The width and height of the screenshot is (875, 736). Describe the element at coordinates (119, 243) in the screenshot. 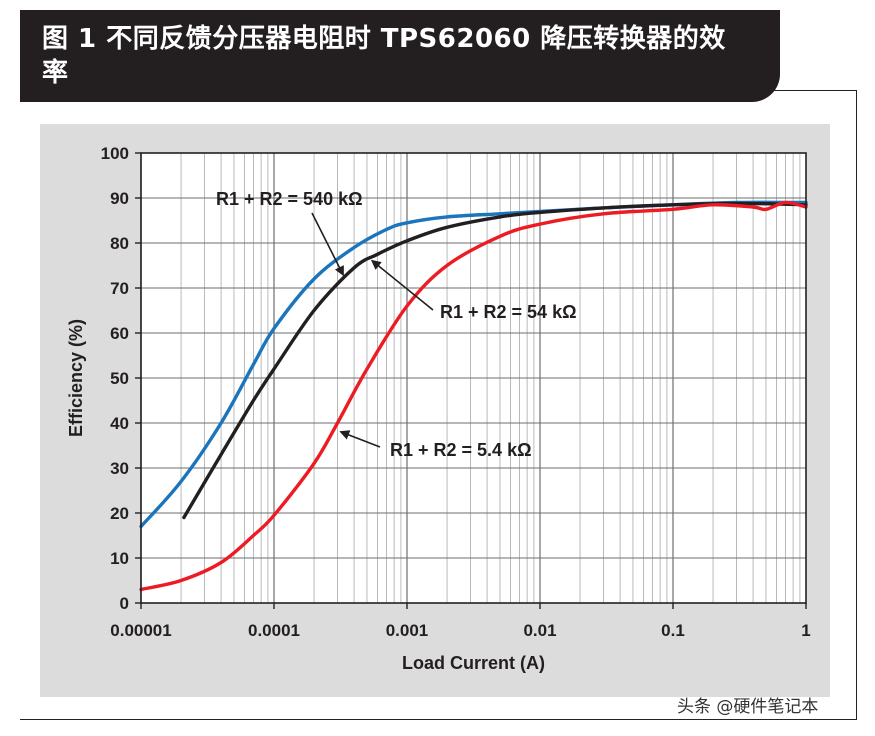

I see `y-tick-label: 80` at that location.